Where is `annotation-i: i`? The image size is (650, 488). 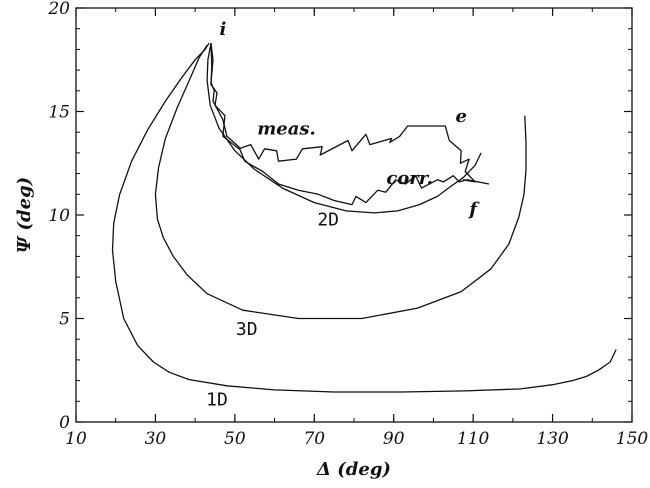
annotation-i: i is located at coordinates (223, 29).